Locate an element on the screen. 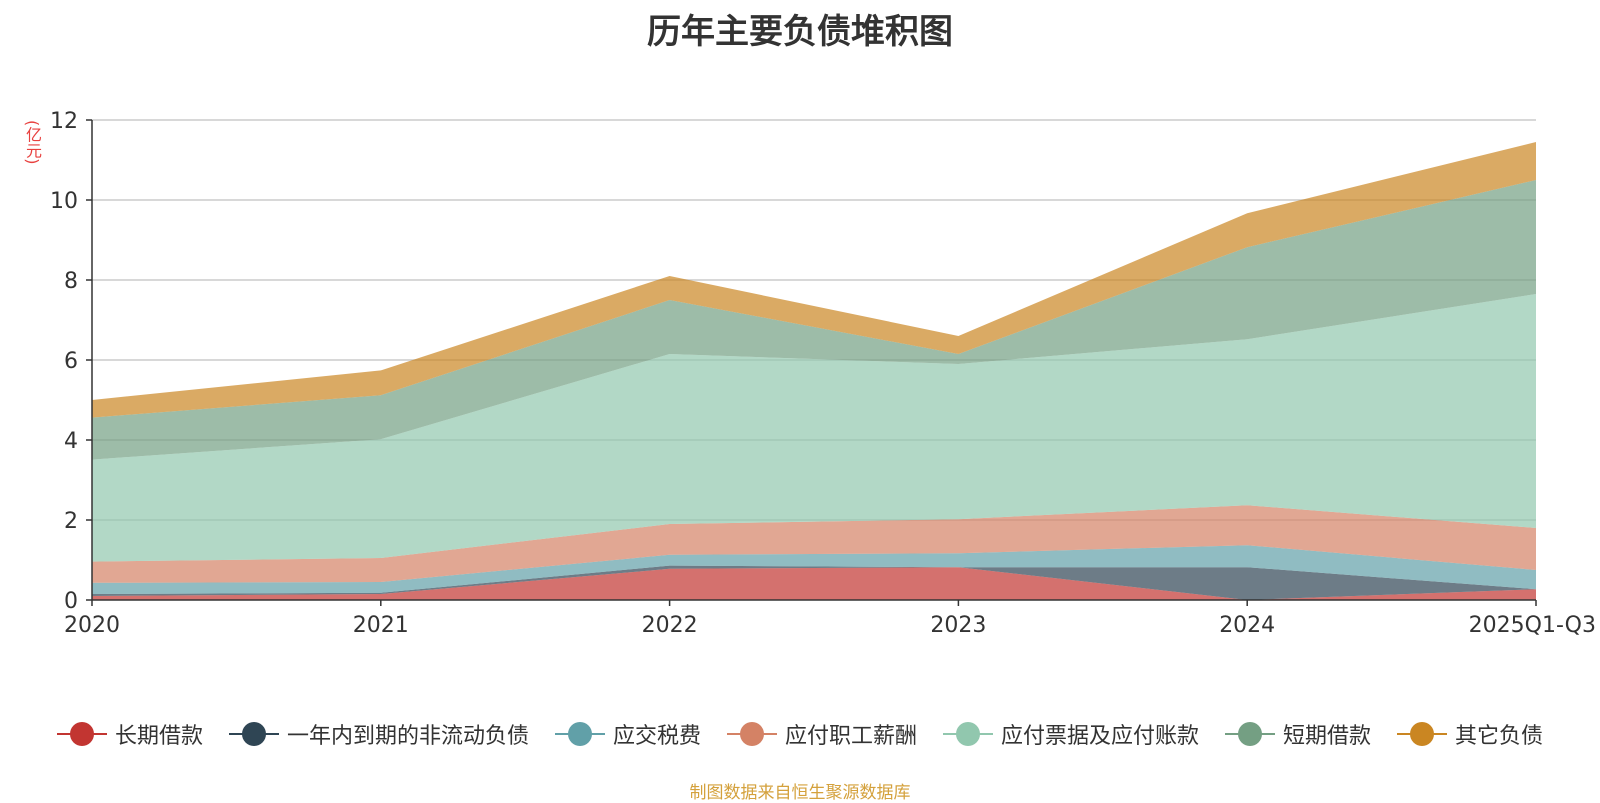  legend-label: 其它负债 is located at coordinates (1499, 736).